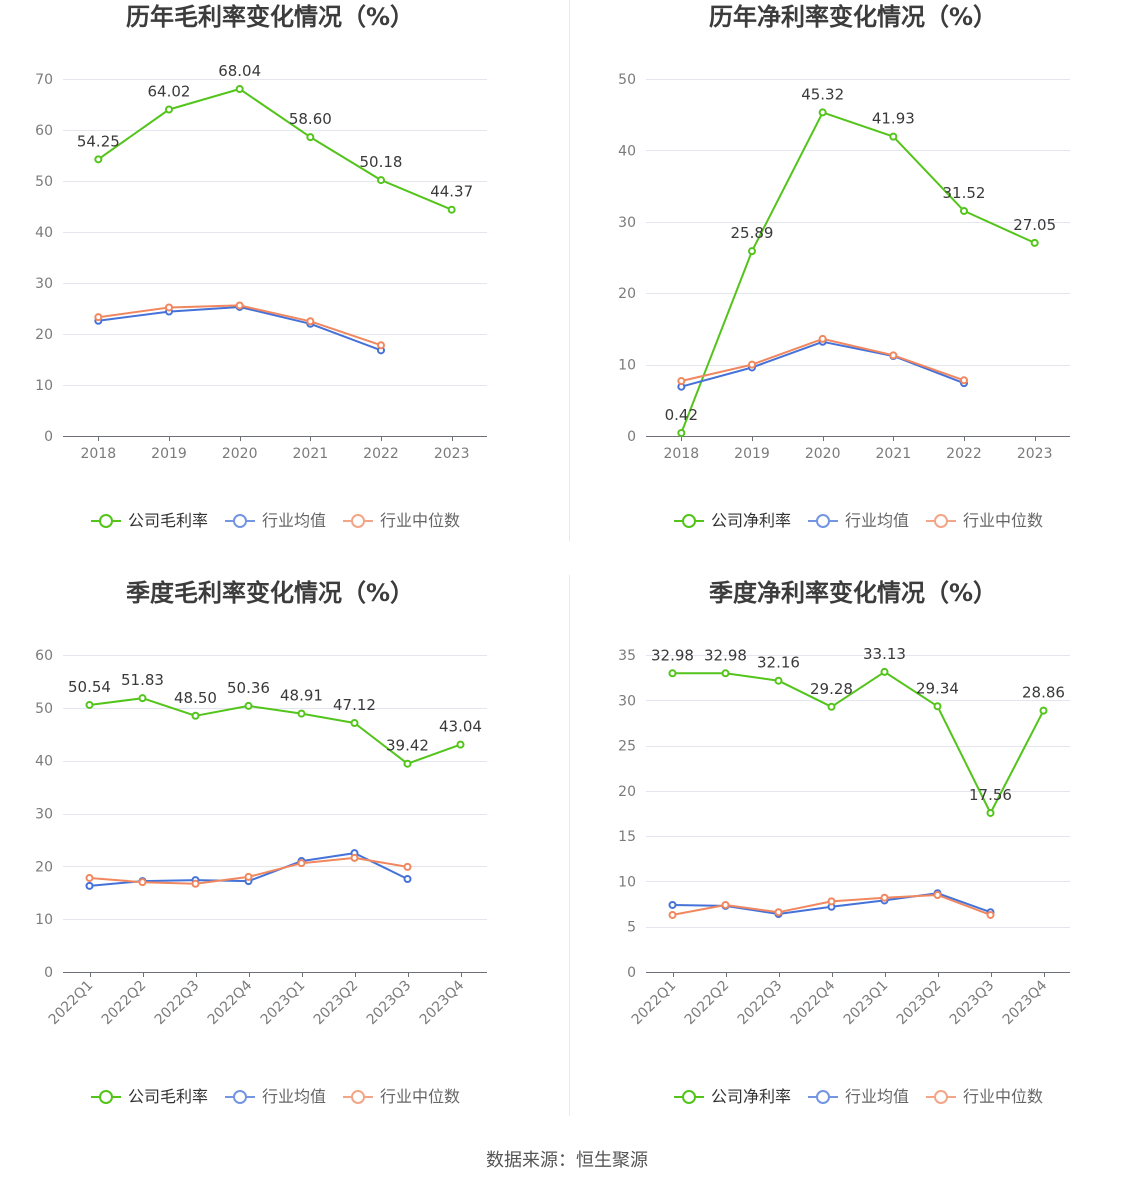  I want to click on grid, so click(275, 787).